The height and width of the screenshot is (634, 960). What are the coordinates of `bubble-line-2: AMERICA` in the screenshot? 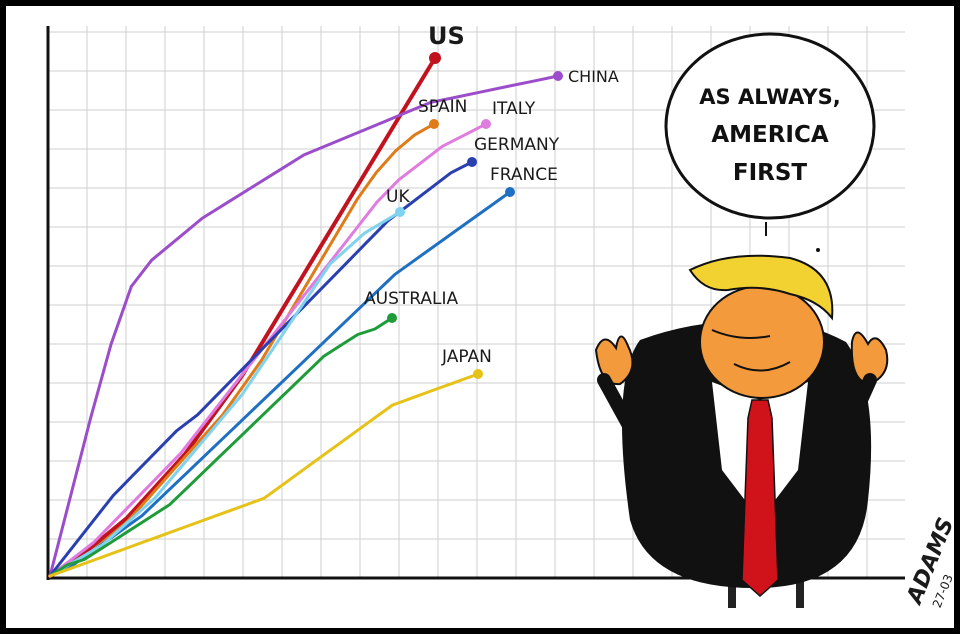 It's located at (770, 135).